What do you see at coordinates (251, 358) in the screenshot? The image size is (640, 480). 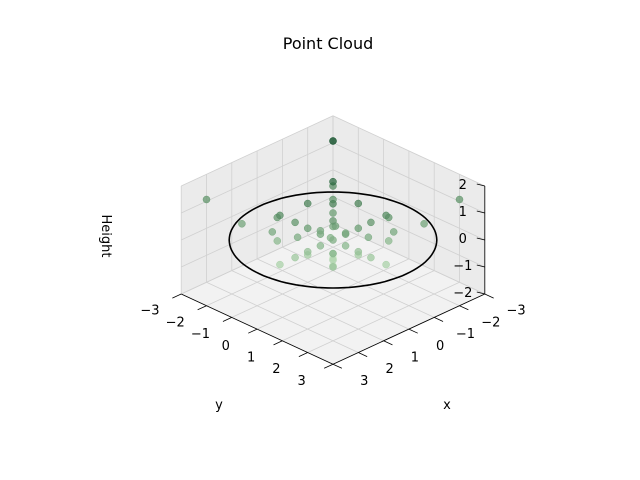 I see `y-tick-label: 1` at bounding box center [251, 358].